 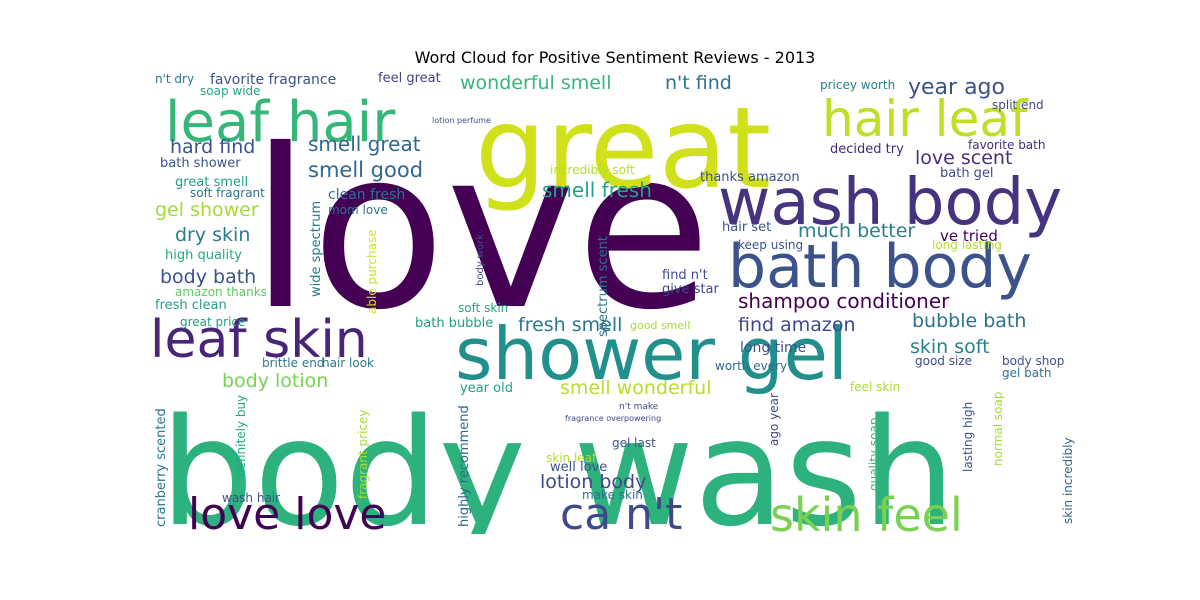 What do you see at coordinates (208, 277) in the screenshot?
I see `cloud-word-body-bath: body bath` at bounding box center [208, 277].